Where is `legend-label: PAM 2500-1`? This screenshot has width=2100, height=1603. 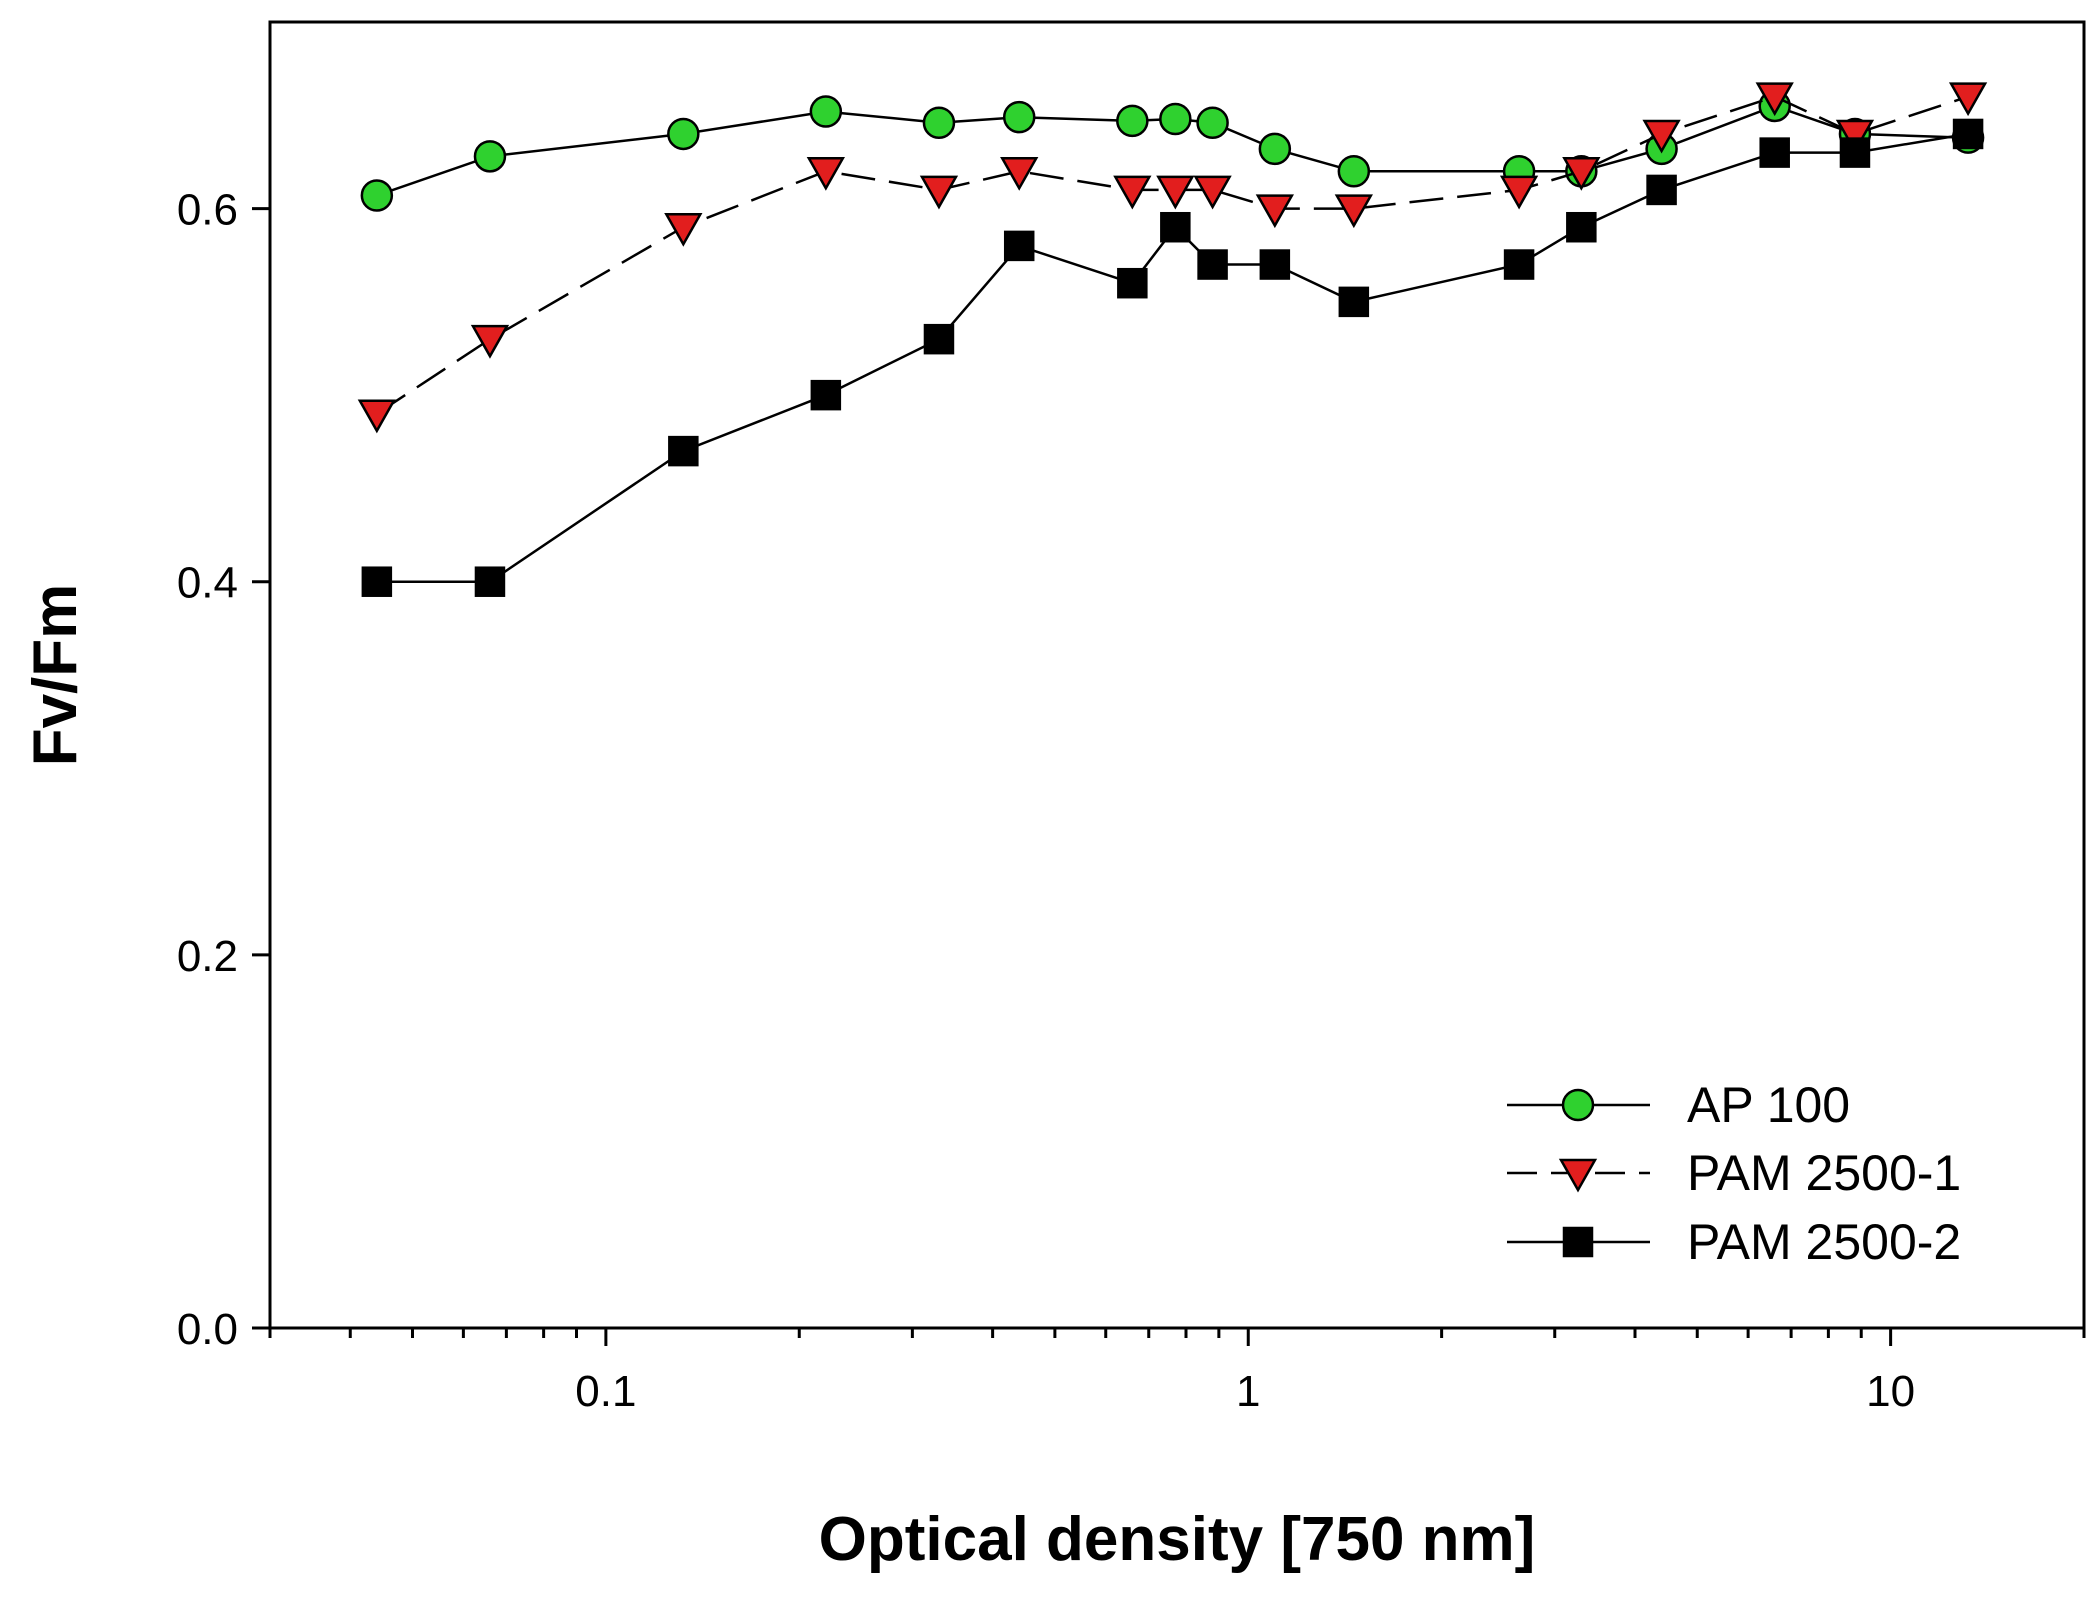
legend-label: PAM 2500-1 is located at coordinates (1824, 1173).